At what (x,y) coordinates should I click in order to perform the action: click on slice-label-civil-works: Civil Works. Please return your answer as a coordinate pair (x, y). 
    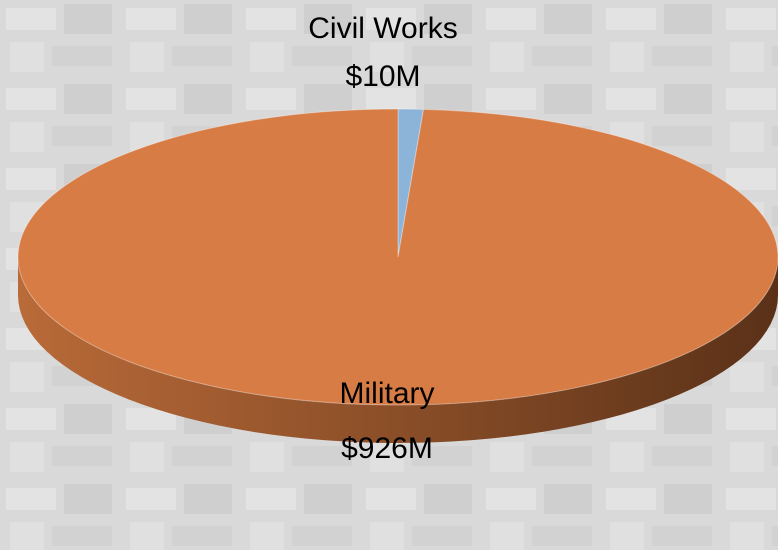
    Looking at the image, I should click on (382, 28).